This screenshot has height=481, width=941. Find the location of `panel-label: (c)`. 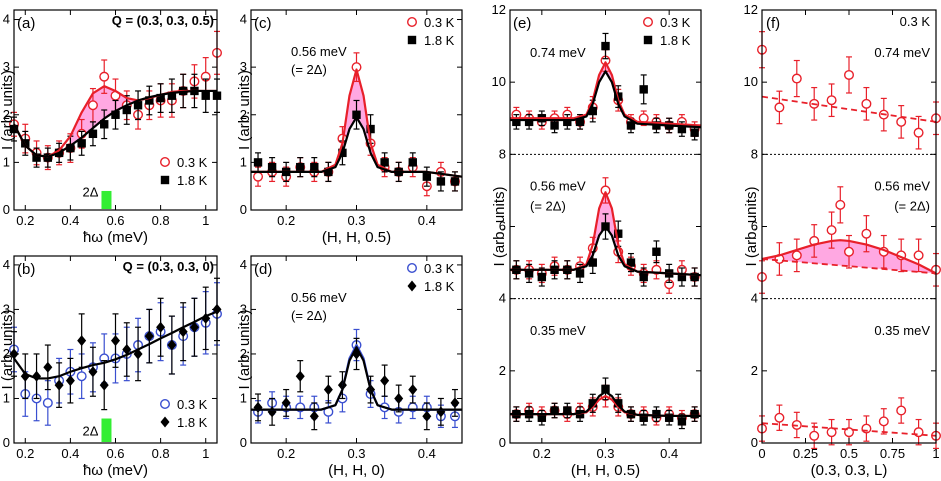

panel-label: (c) is located at coordinates (263, 23).